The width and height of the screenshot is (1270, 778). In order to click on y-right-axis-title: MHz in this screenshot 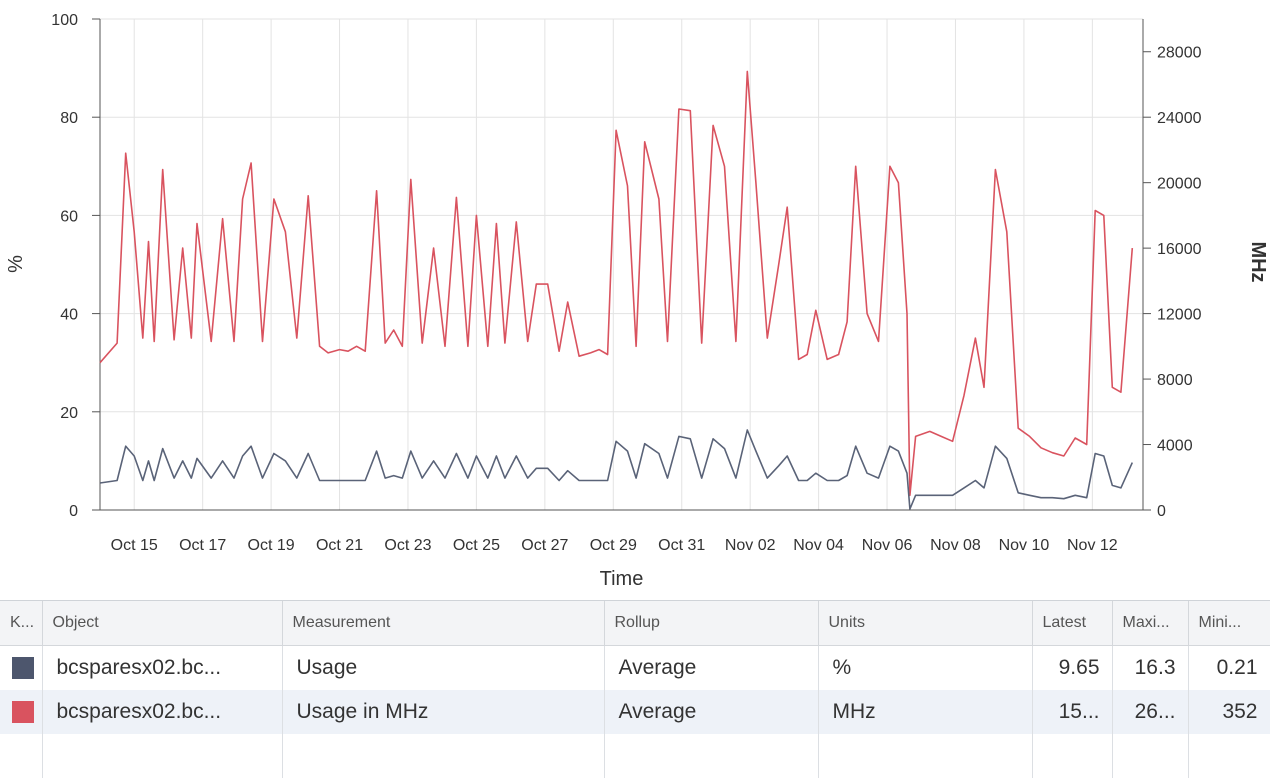, I will do `click(1258, 261)`.